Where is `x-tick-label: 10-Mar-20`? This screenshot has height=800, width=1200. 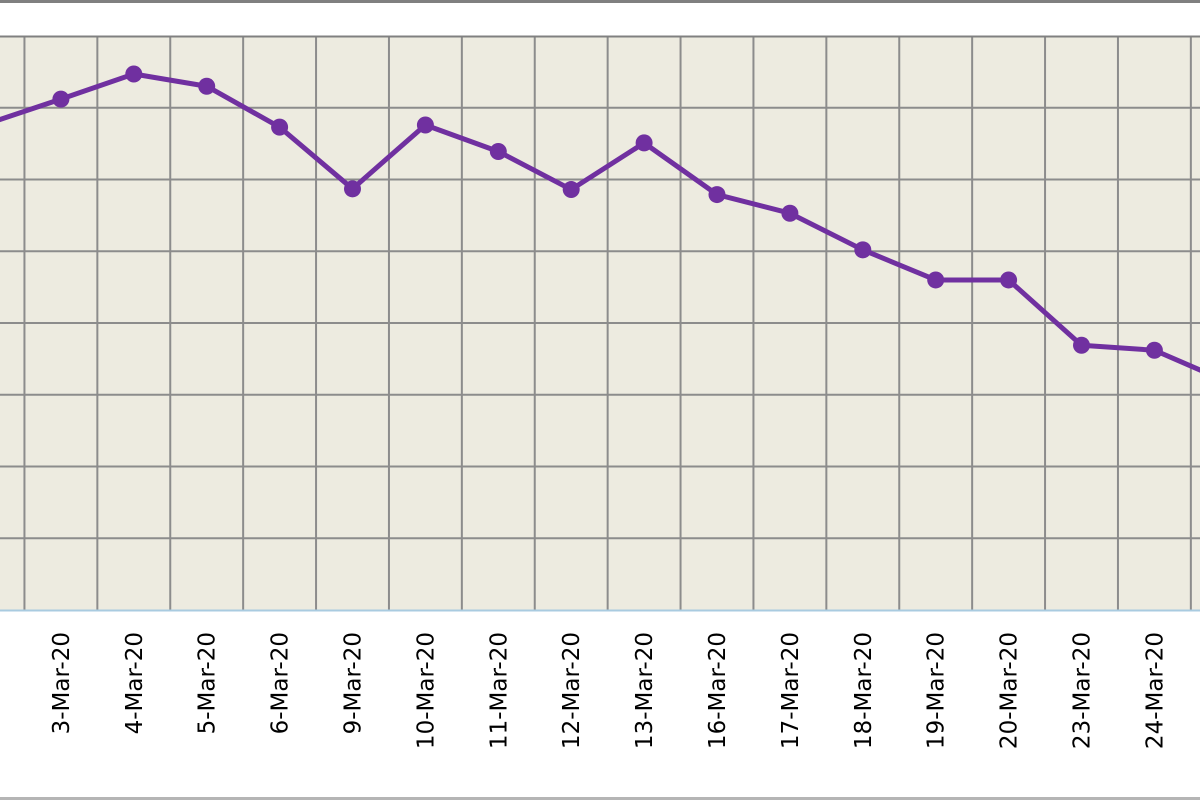
x-tick-label: 10-Mar-20 is located at coordinates (426, 690).